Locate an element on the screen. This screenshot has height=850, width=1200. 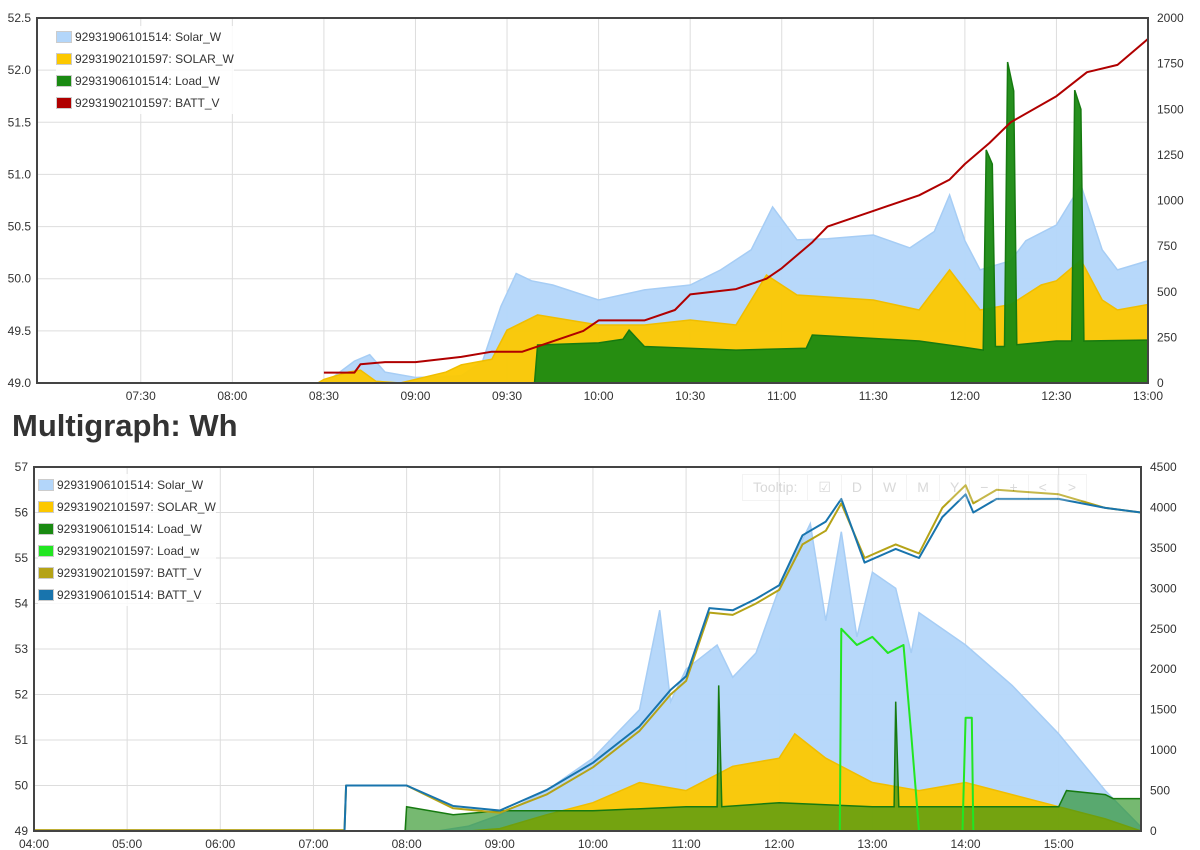
left-axis-tick-label: 51.0 is located at coordinates (20, 174).